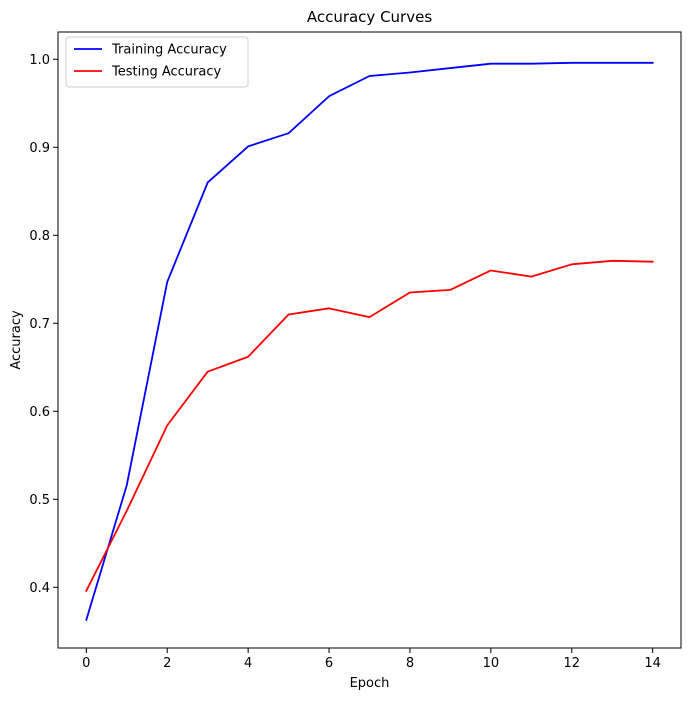 This screenshot has height=703, width=691. I want to click on y-tick-label: 0.4, so click(39, 588).